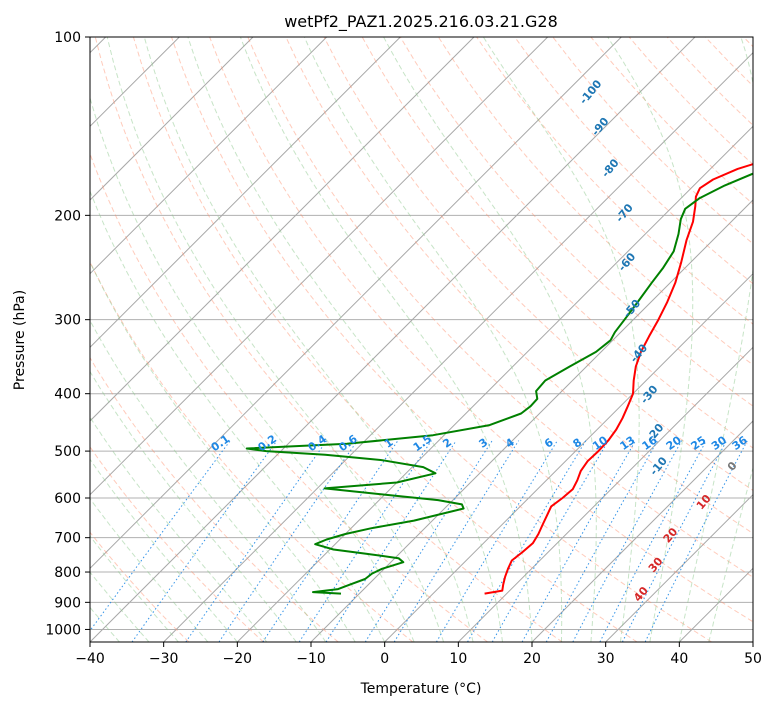 This screenshot has height=708, width=775. I want to click on x-tick-label: 40, so click(679, 659).